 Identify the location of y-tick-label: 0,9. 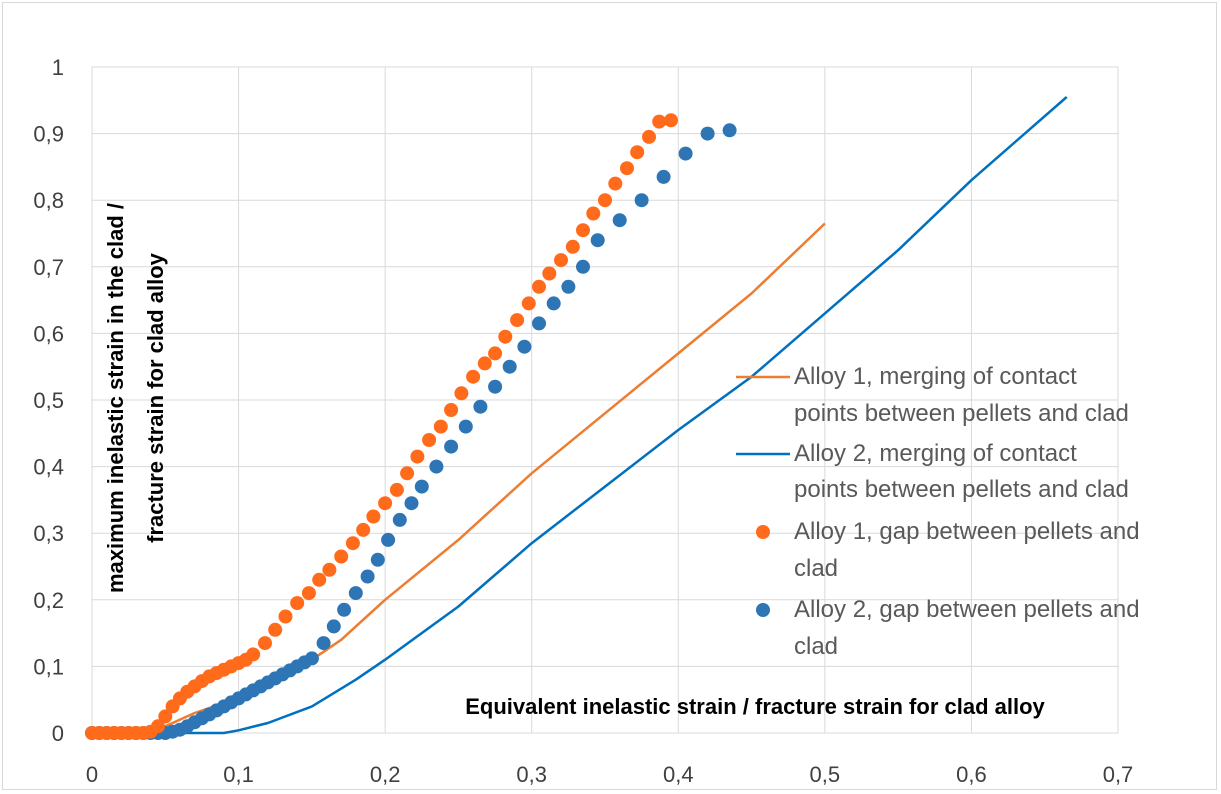
(48, 134).